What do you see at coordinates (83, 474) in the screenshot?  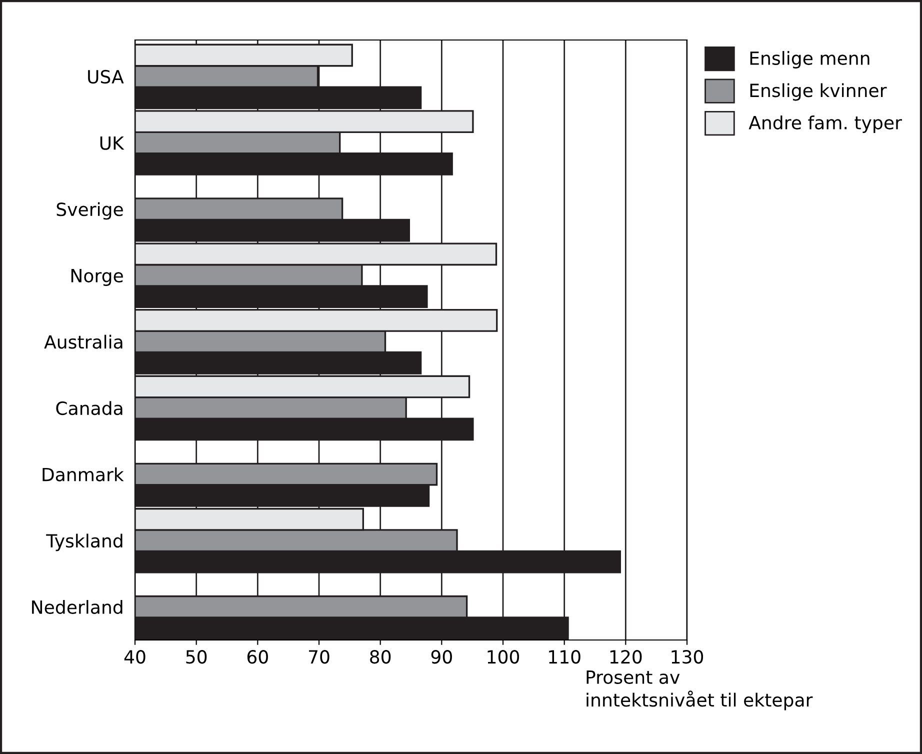 I see `y-tick-label: Danmark` at bounding box center [83, 474].